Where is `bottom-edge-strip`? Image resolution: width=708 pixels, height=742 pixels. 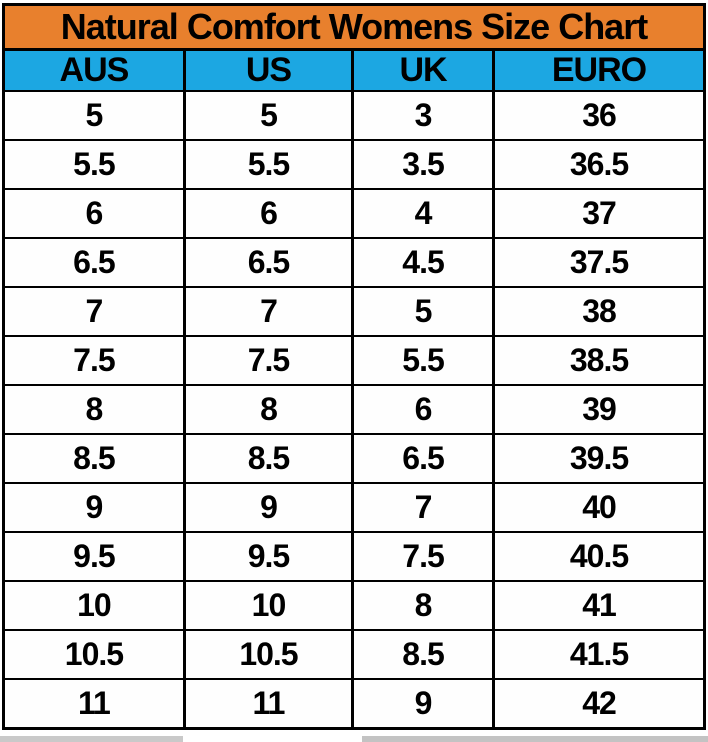 bottom-edge-strip is located at coordinates (354, 739).